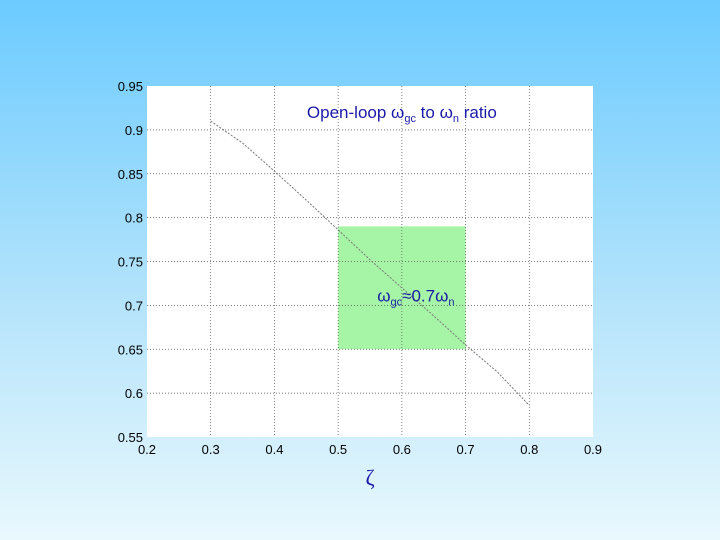  I want to click on y-tick-labels: 0.55 0.6 0.65 0.7 0.75 0.8 0.85 0.9 0.95, so click(130, 262).